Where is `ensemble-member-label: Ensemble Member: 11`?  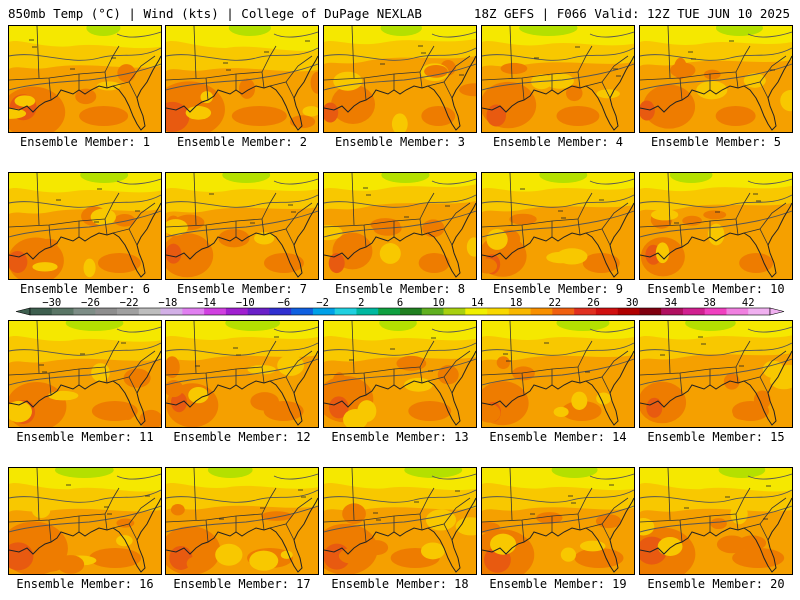 ensemble-member-label: Ensemble Member: 11 is located at coordinates (85, 437).